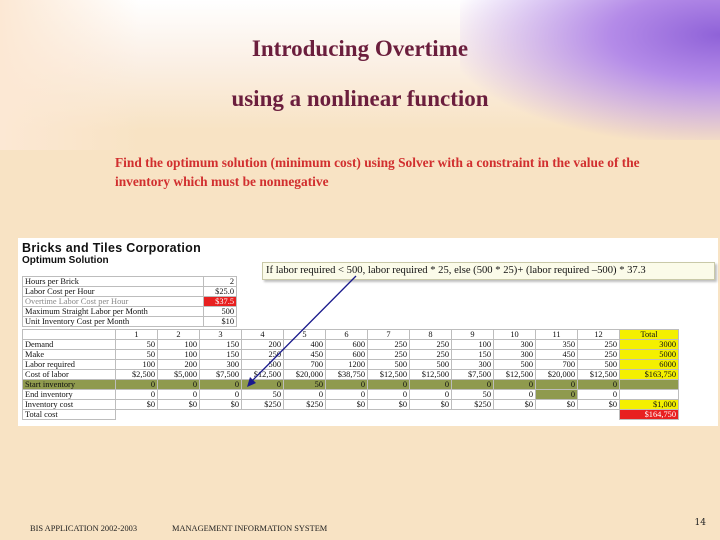 Image resolution: width=720 pixels, height=540 pixels. I want to click on sheet-title: Bricks and Tiles Corporation, so click(112, 248).